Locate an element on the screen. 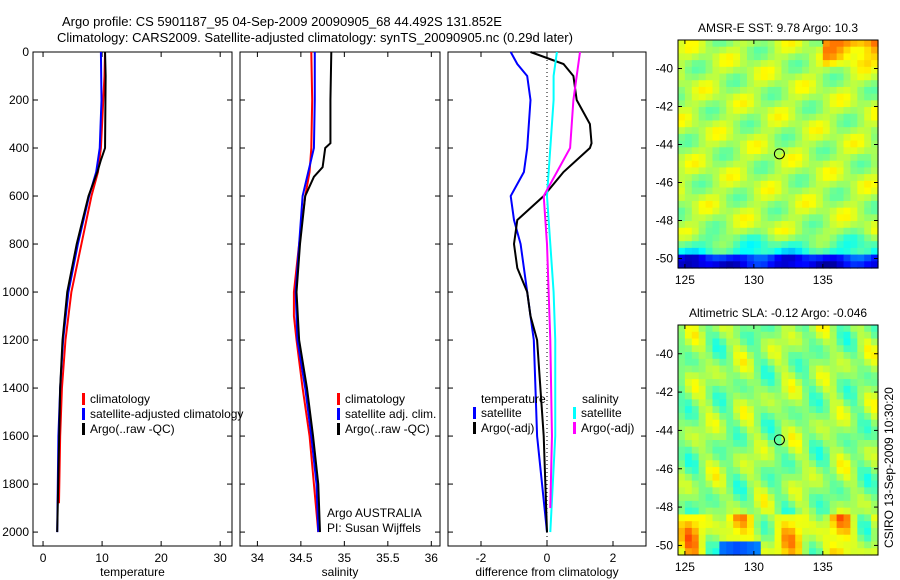 The height and width of the screenshot is (580, 900). map-y-tick-label: -44 is located at coordinates (665, 430).